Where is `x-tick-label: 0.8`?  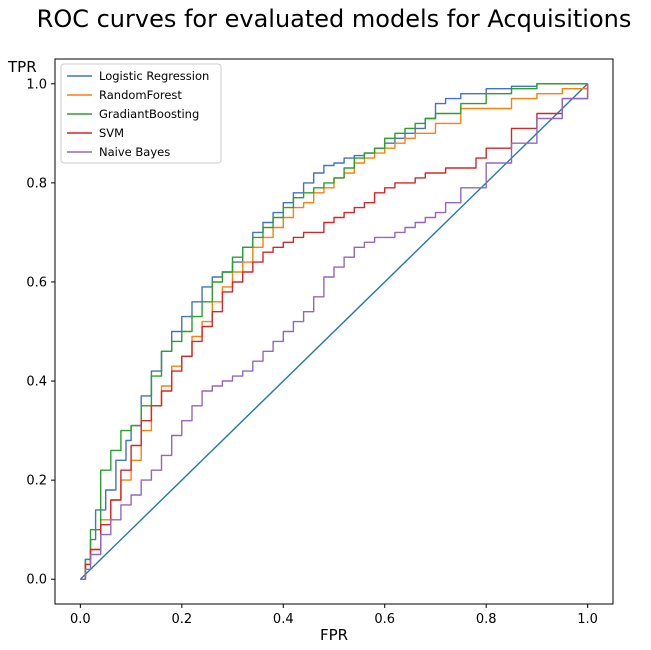
x-tick-label: 0.8 is located at coordinates (486, 619).